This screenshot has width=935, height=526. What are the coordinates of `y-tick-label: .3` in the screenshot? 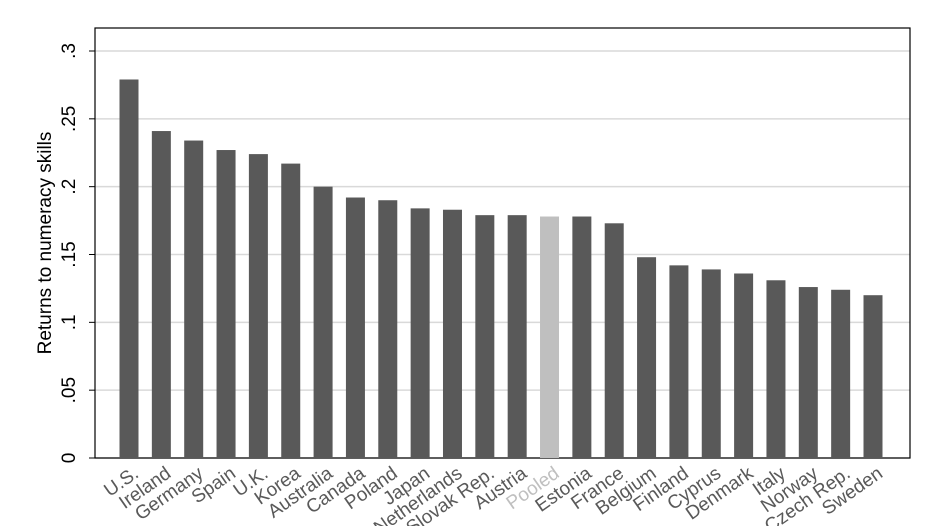 It's located at (69, 51).